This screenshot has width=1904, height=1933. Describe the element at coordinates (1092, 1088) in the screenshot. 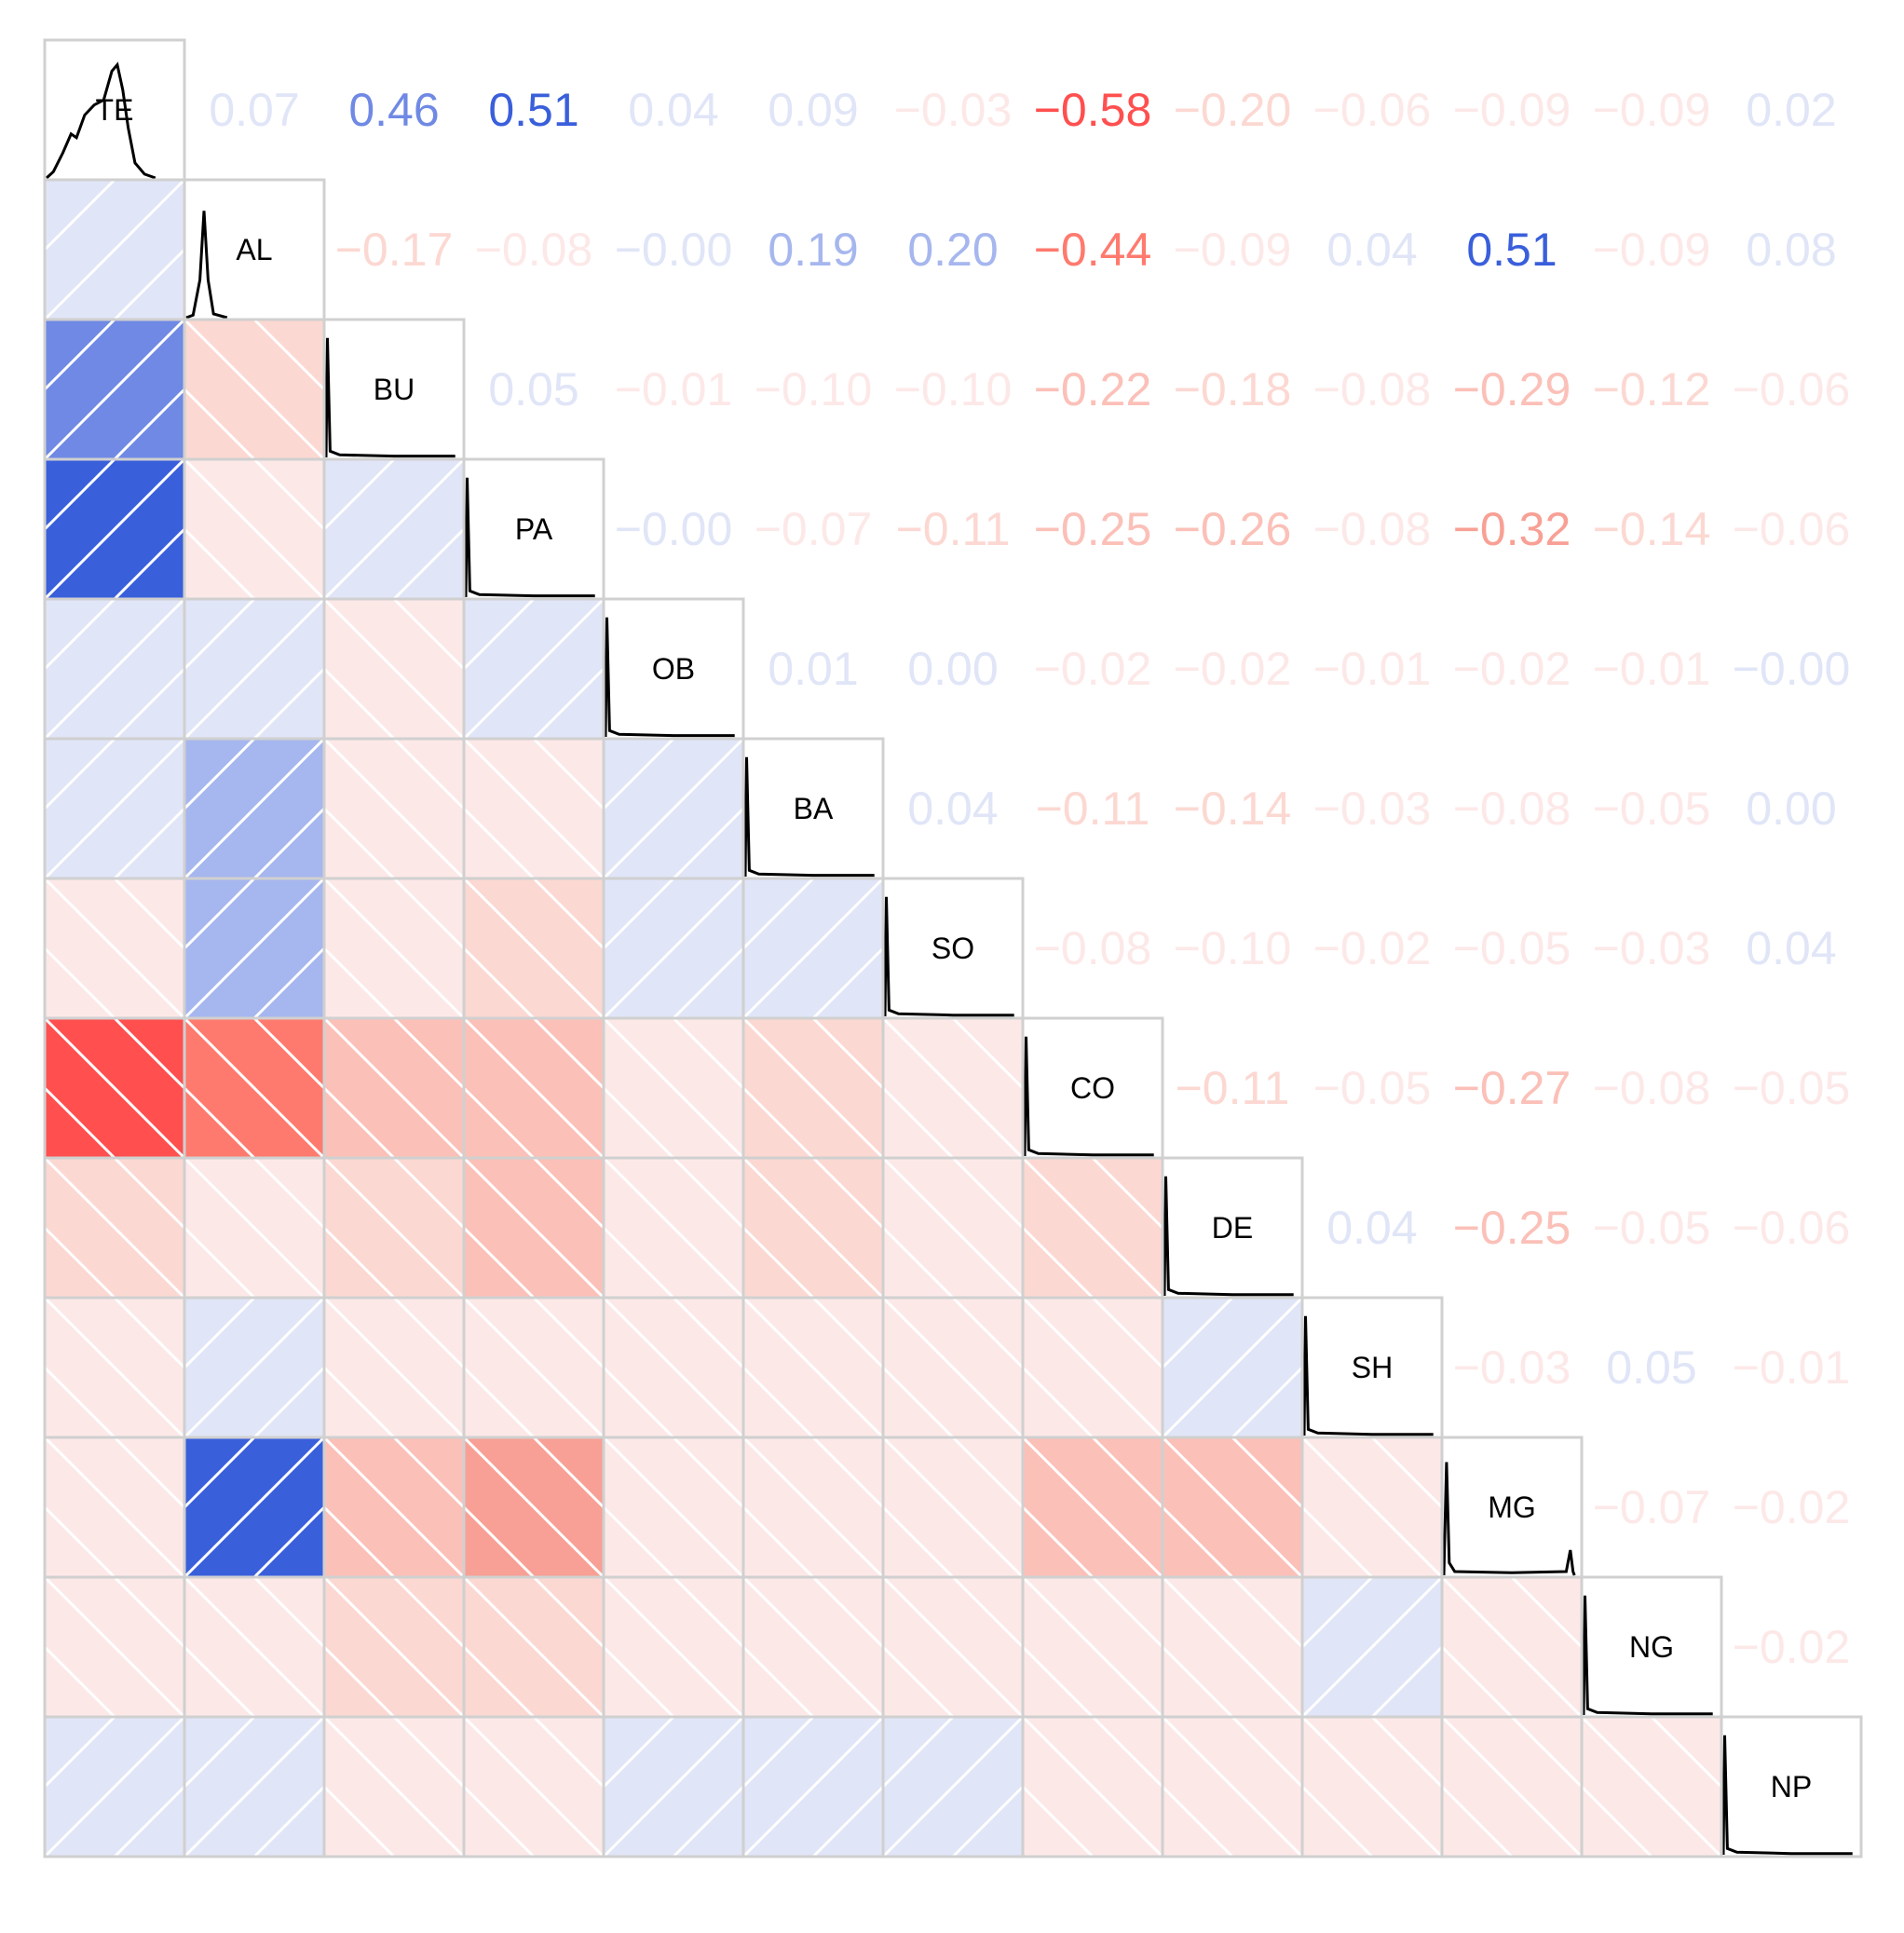

I see `variable-label: CO` at that location.